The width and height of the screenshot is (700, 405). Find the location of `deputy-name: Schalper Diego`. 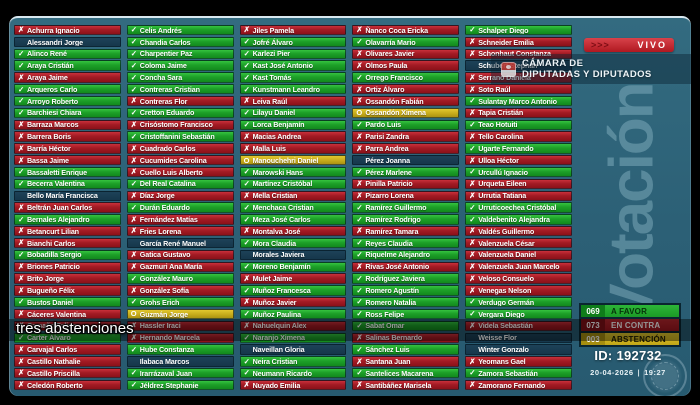

deputy-name: Schalper Diego is located at coordinates (503, 30).